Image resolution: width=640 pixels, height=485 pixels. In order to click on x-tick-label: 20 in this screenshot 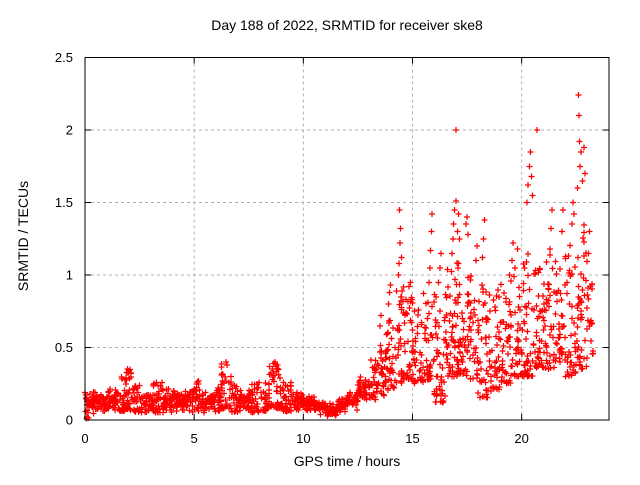, I will do `click(521, 438)`.